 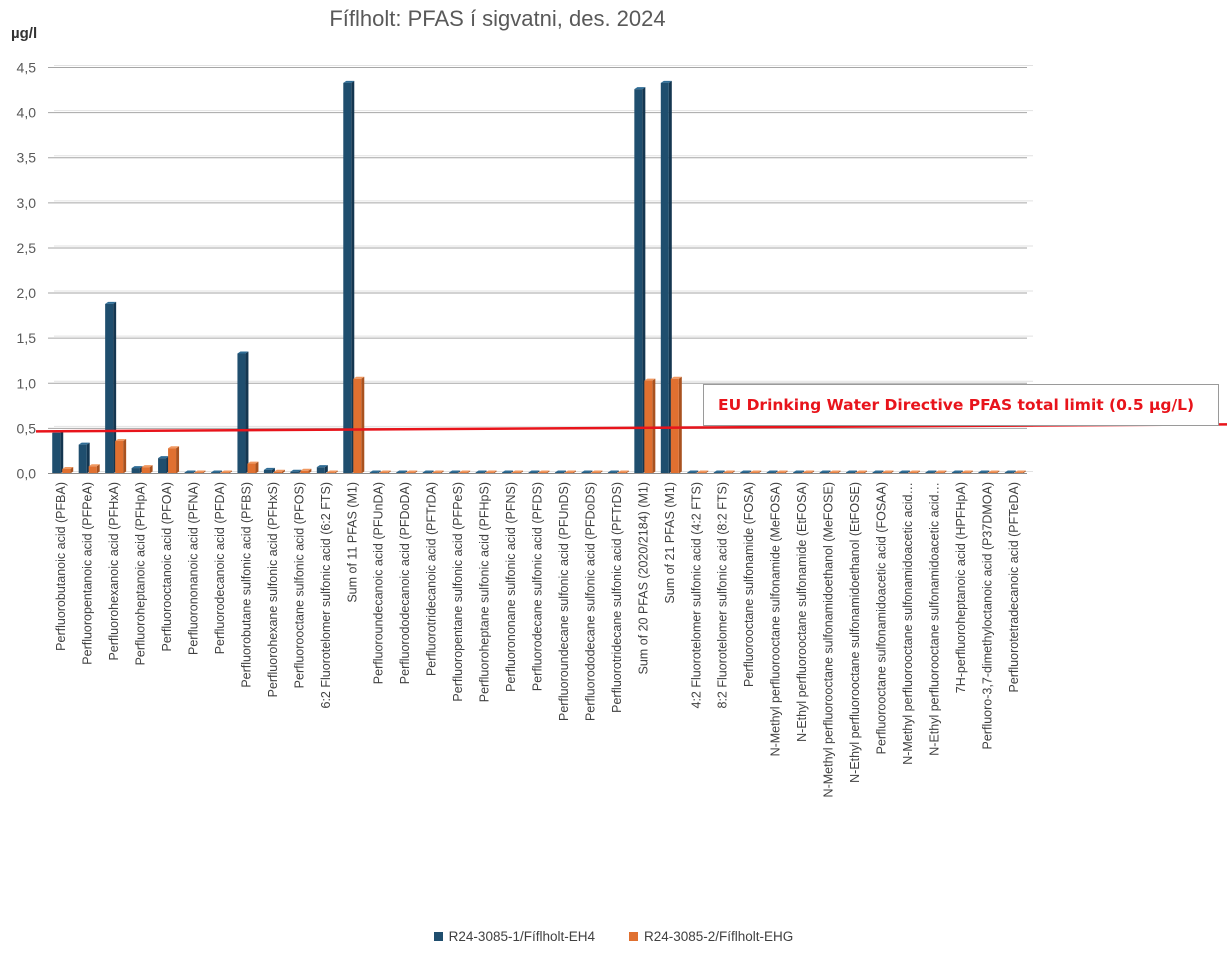 What do you see at coordinates (27, 248) in the screenshot?
I see `y-tick-label: 2,5` at bounding box center [27, 248].